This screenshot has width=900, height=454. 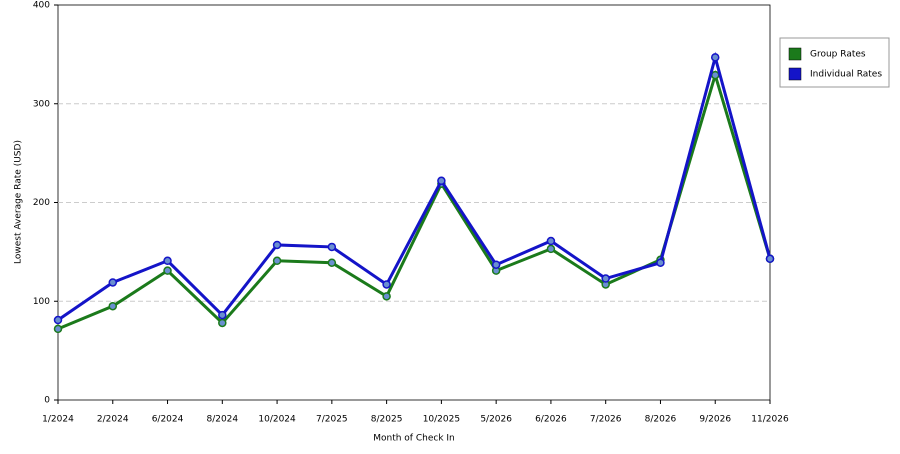 I want to click on x-tick-label: 10/2024, so click(x=277, y=420).